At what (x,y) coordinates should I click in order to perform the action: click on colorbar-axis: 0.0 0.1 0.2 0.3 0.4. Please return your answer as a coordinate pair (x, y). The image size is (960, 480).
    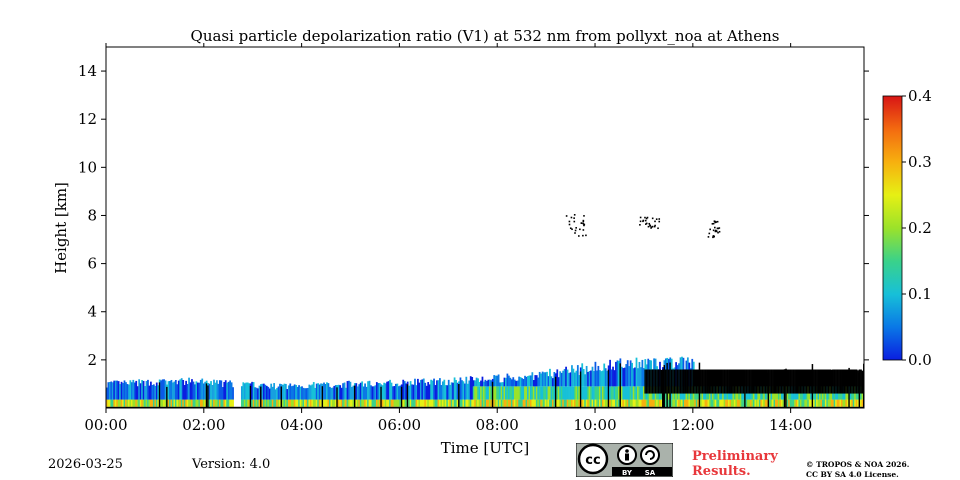
    Looking at the image, I should click on (917, 228).